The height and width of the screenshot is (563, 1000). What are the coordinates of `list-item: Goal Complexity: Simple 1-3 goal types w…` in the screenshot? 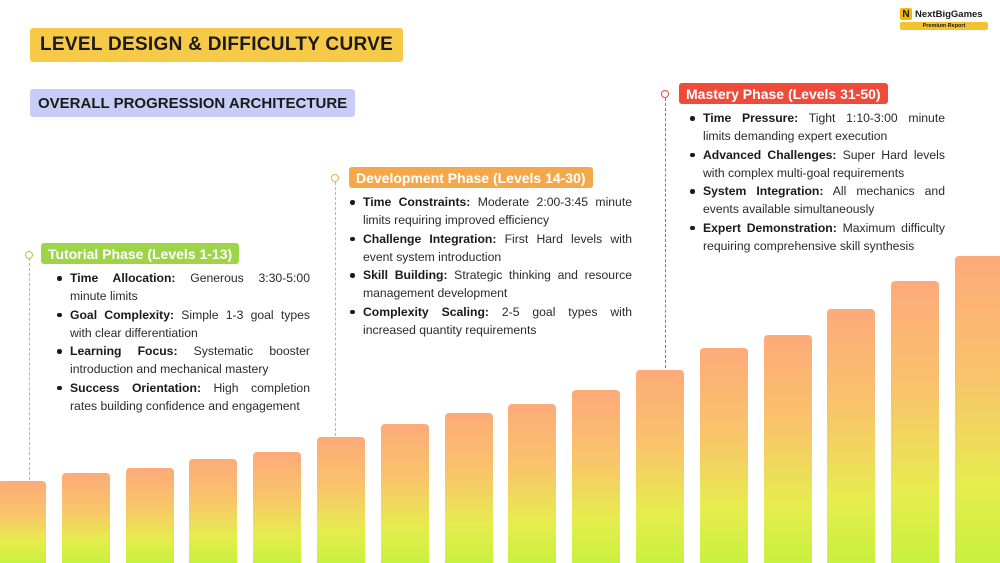 It's located at (182, 324).